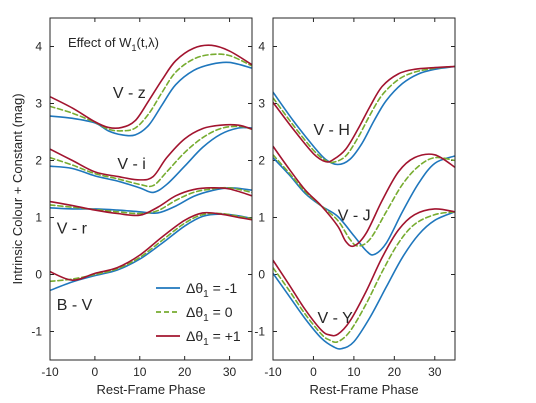 This screenshot has width=536, height=403. I want to click on curve-label: B - V, so click(75, 305).